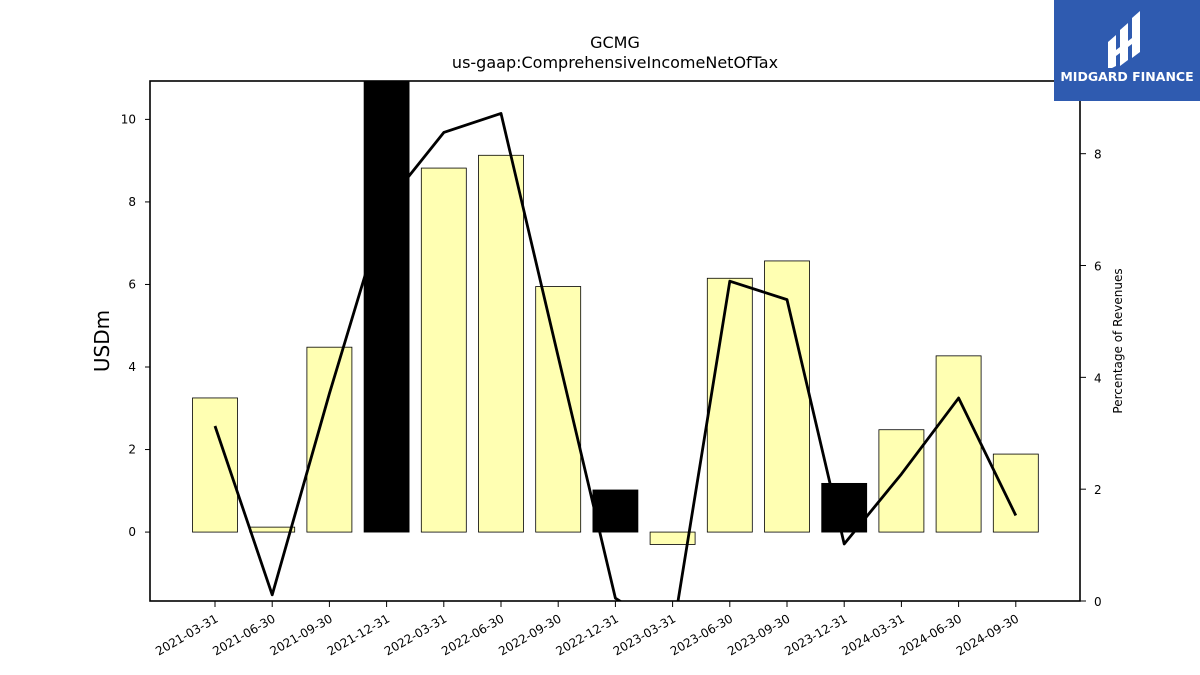  Describe the element at coordinates (128, 119) in the screenshot. I see `y-tick-label: 10` at that location.